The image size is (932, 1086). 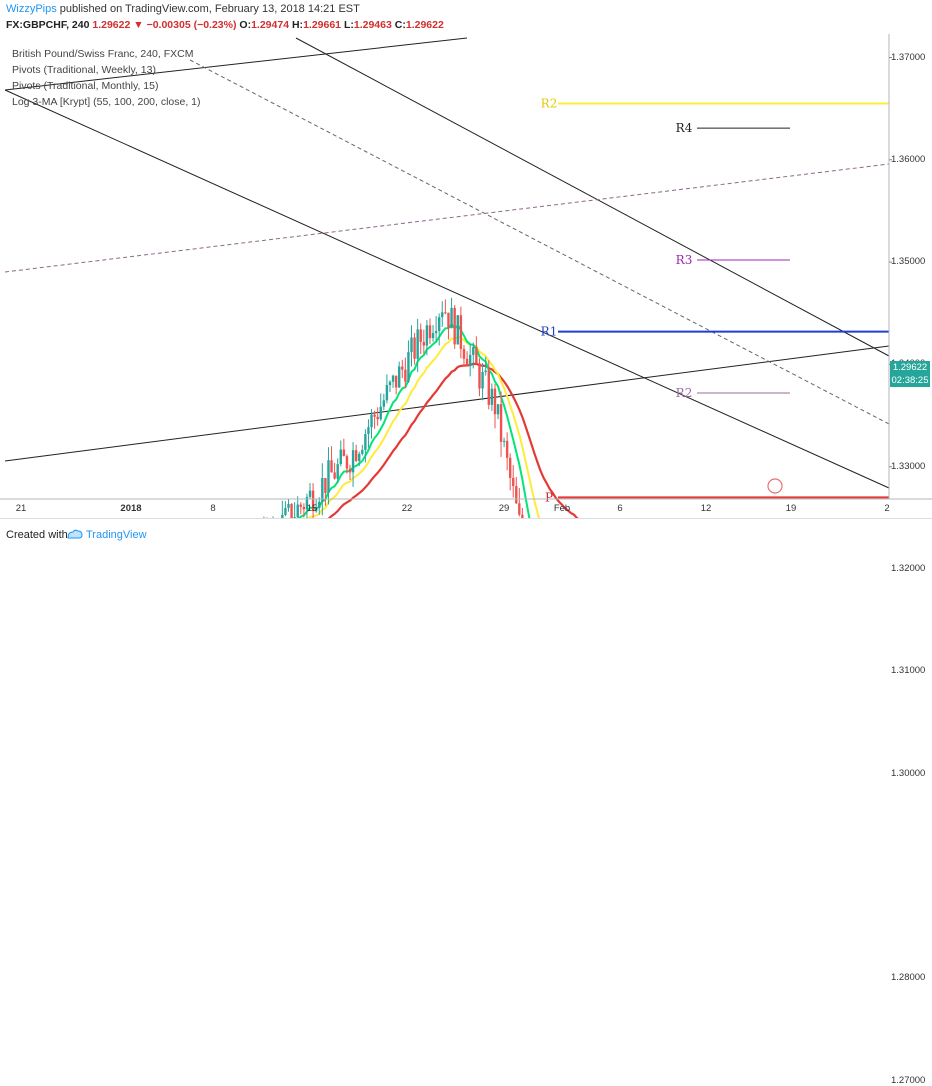 What do you see at coordinates (424, 426) in the screenshot?
I see `ma100-line` at bounding box center [424, 426].